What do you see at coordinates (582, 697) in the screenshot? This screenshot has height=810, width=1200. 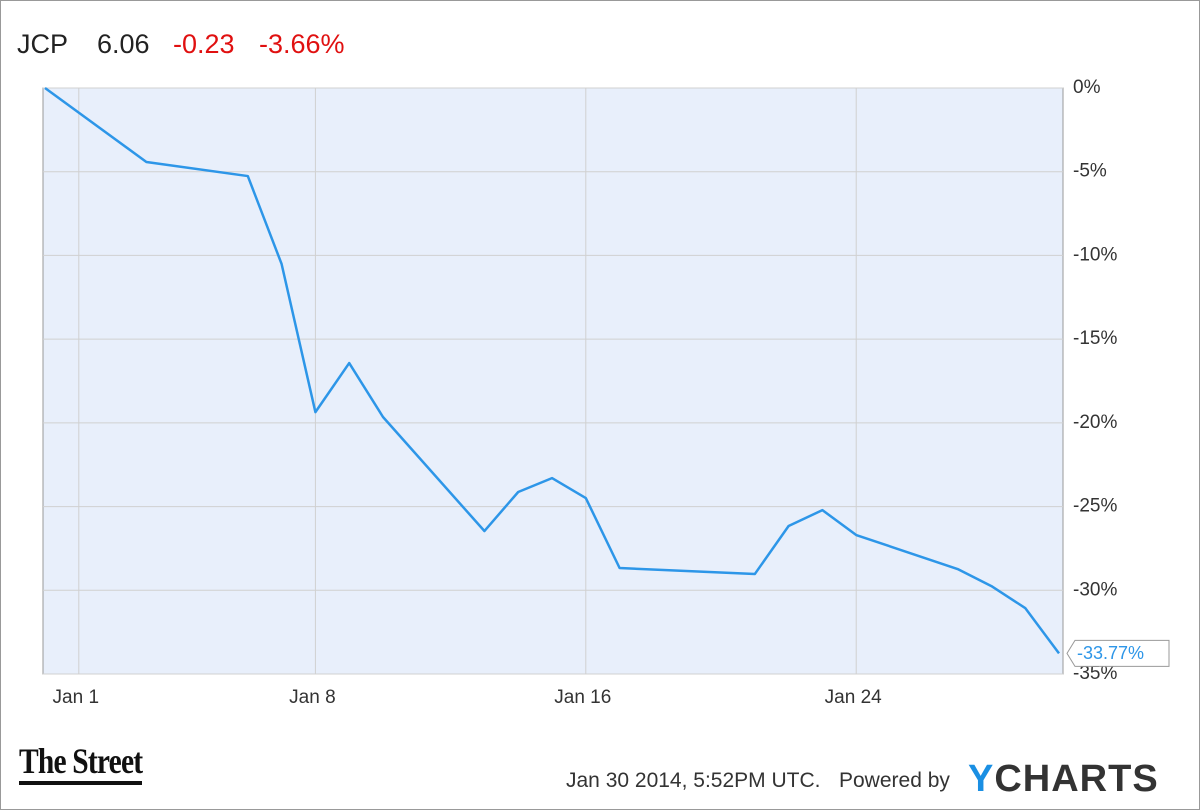 I see `x-tick-label: Jan 16` at bounding box center [582, 697].